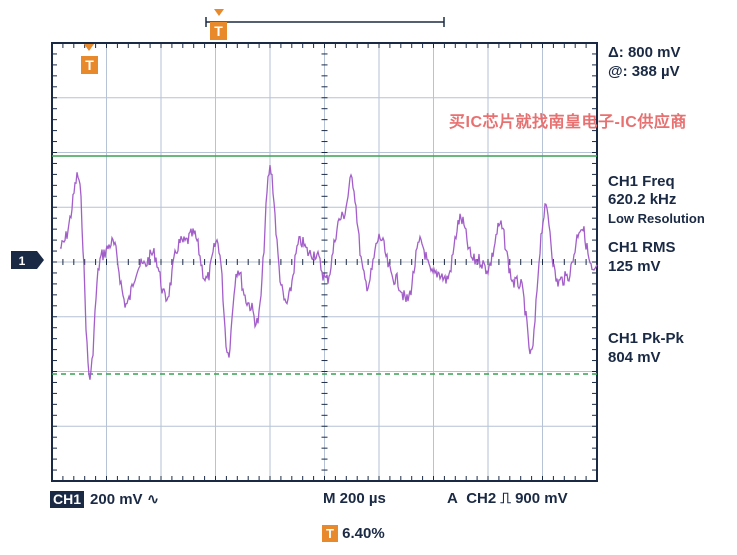 The width and height of the screenshot is (737, 555). Describe the element at coordinates (644, 71) in the screenshot. I see `at-readout: @: 388 µV` at that location.